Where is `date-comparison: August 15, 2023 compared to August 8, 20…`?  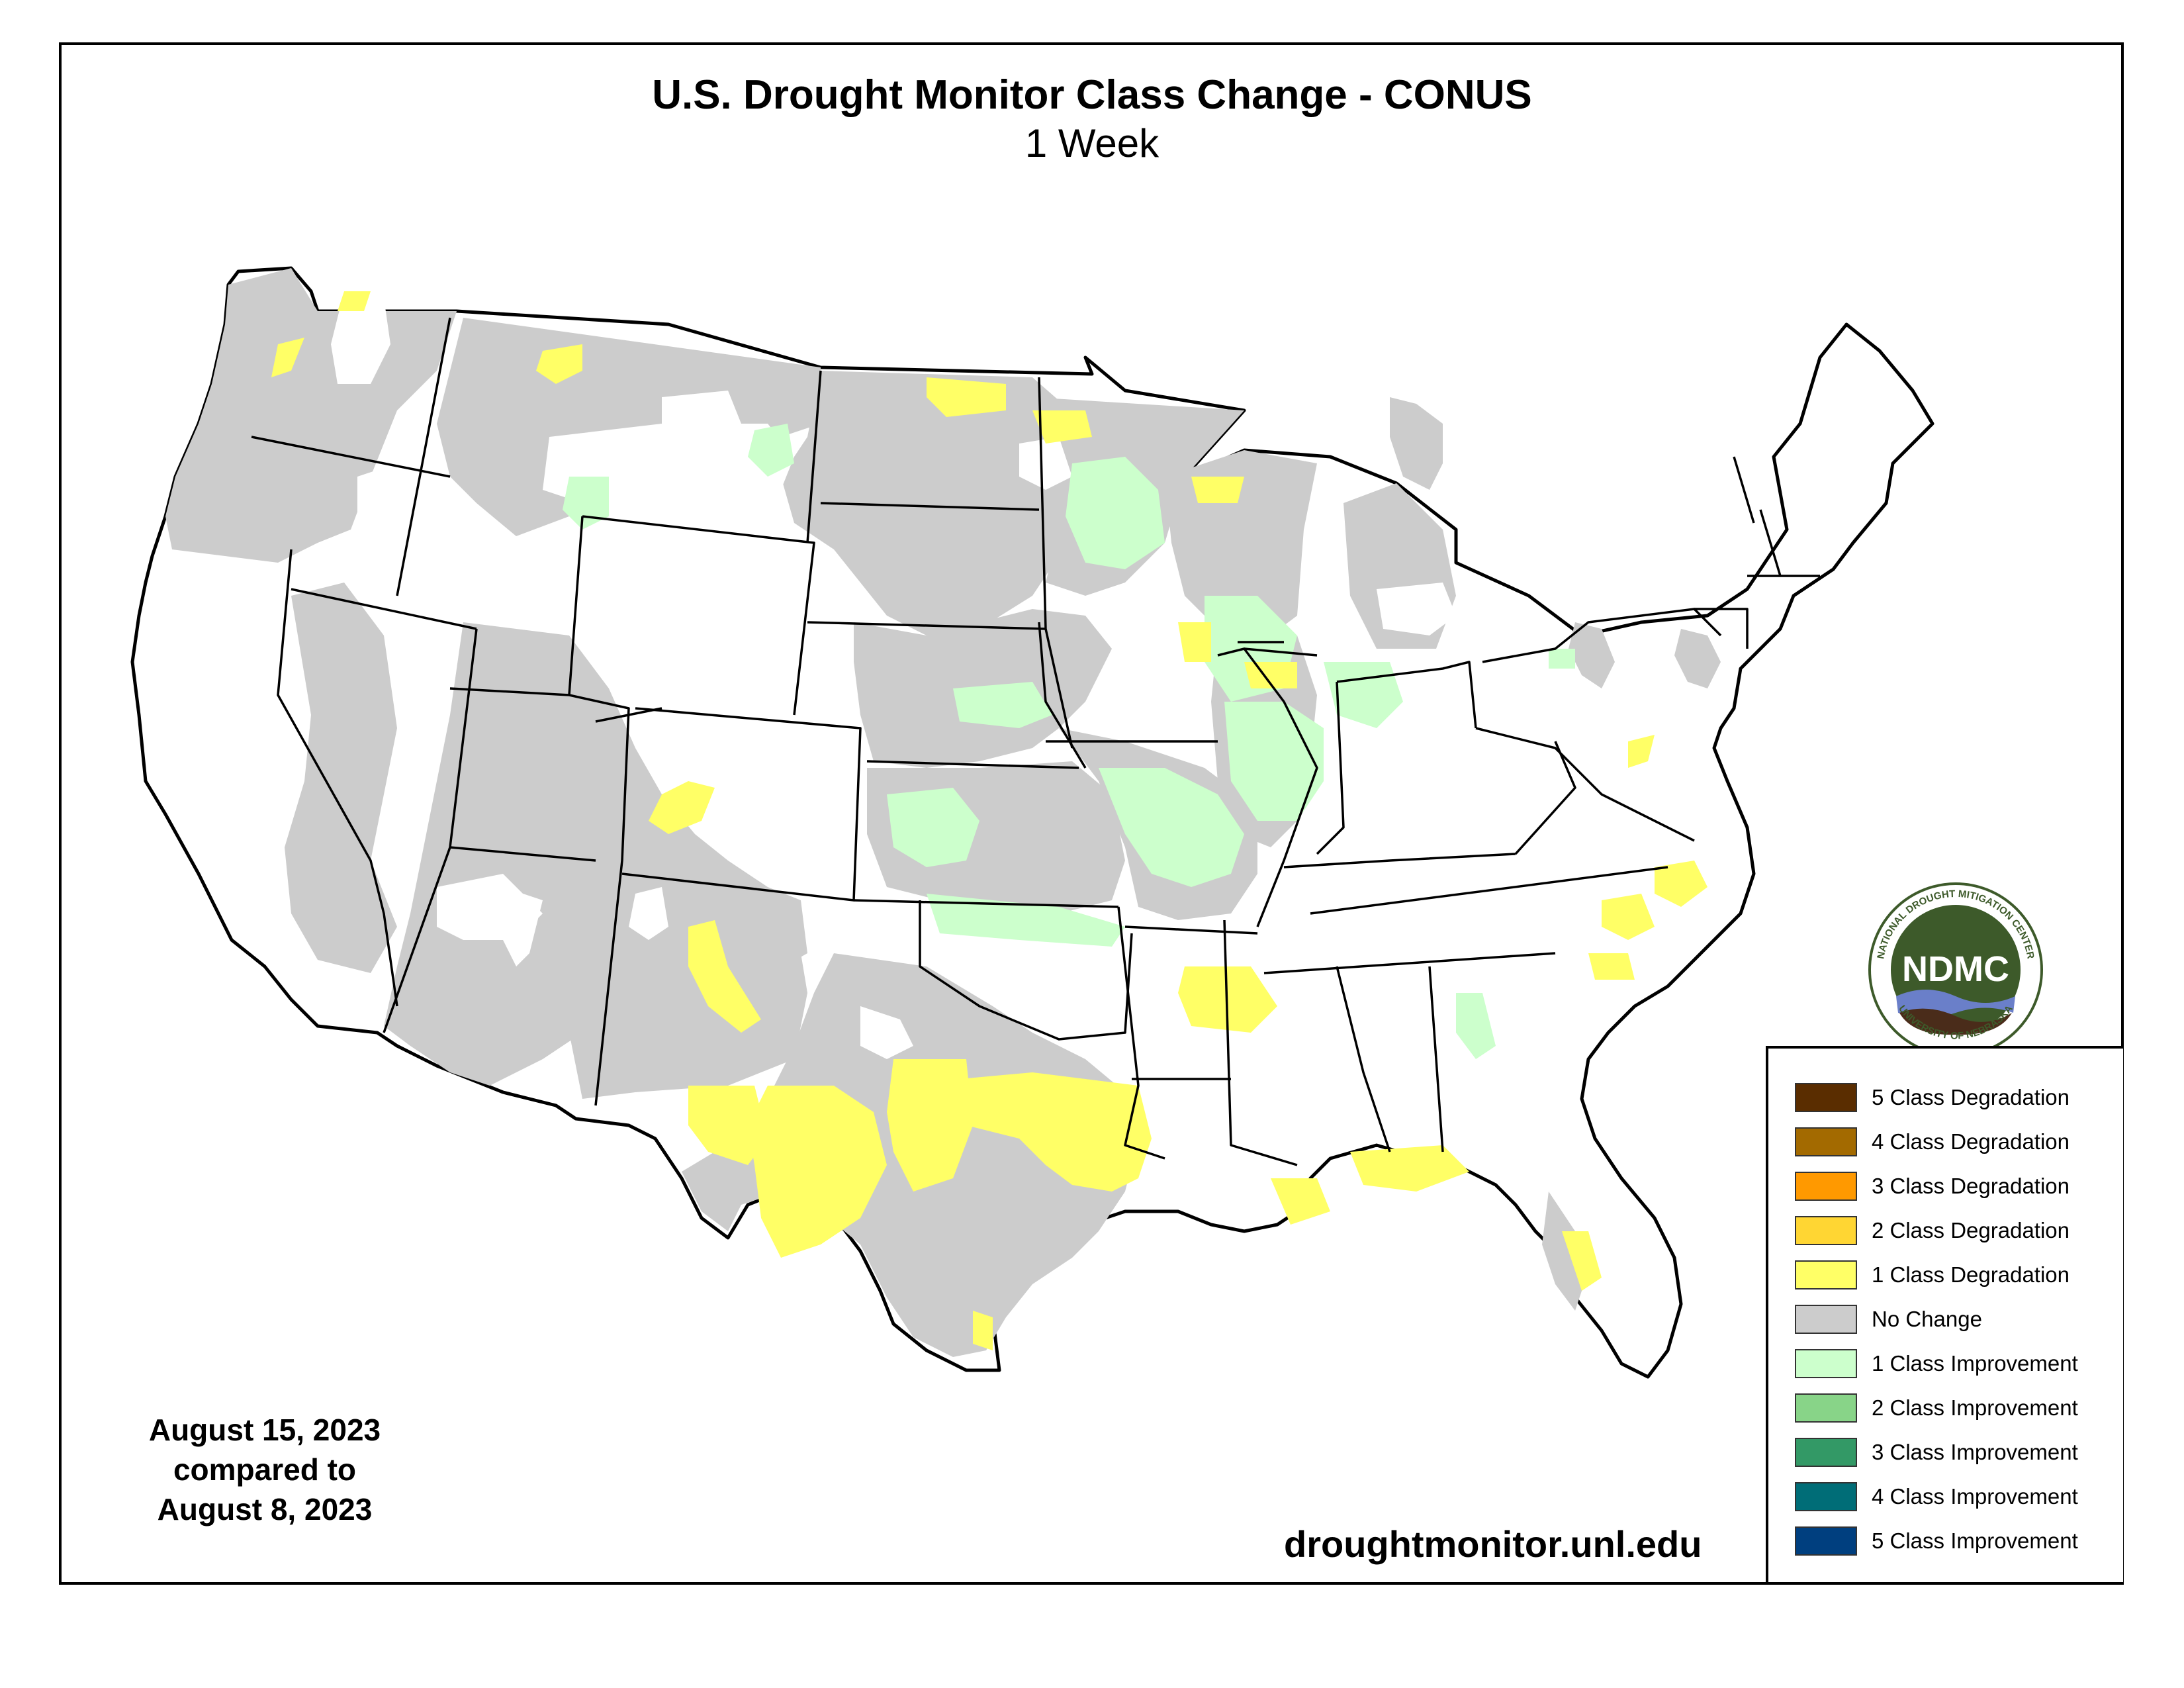
date-comparison: August 15, 2023 compared to August 8, 20… is located at coordinates (265, 1469).